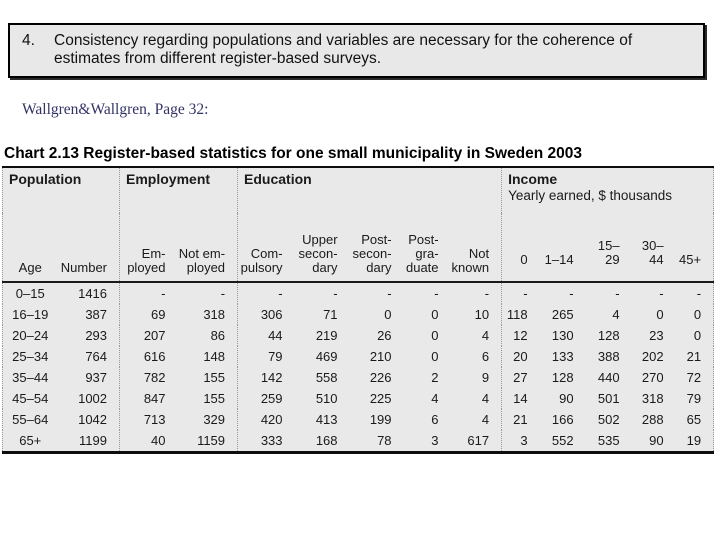 The image size is (720, 540). Describe the element at coordinates (358, 293) in the screenshot. I see `table-row: 0–15 1416- - - - - - - - - - - -` at that location.